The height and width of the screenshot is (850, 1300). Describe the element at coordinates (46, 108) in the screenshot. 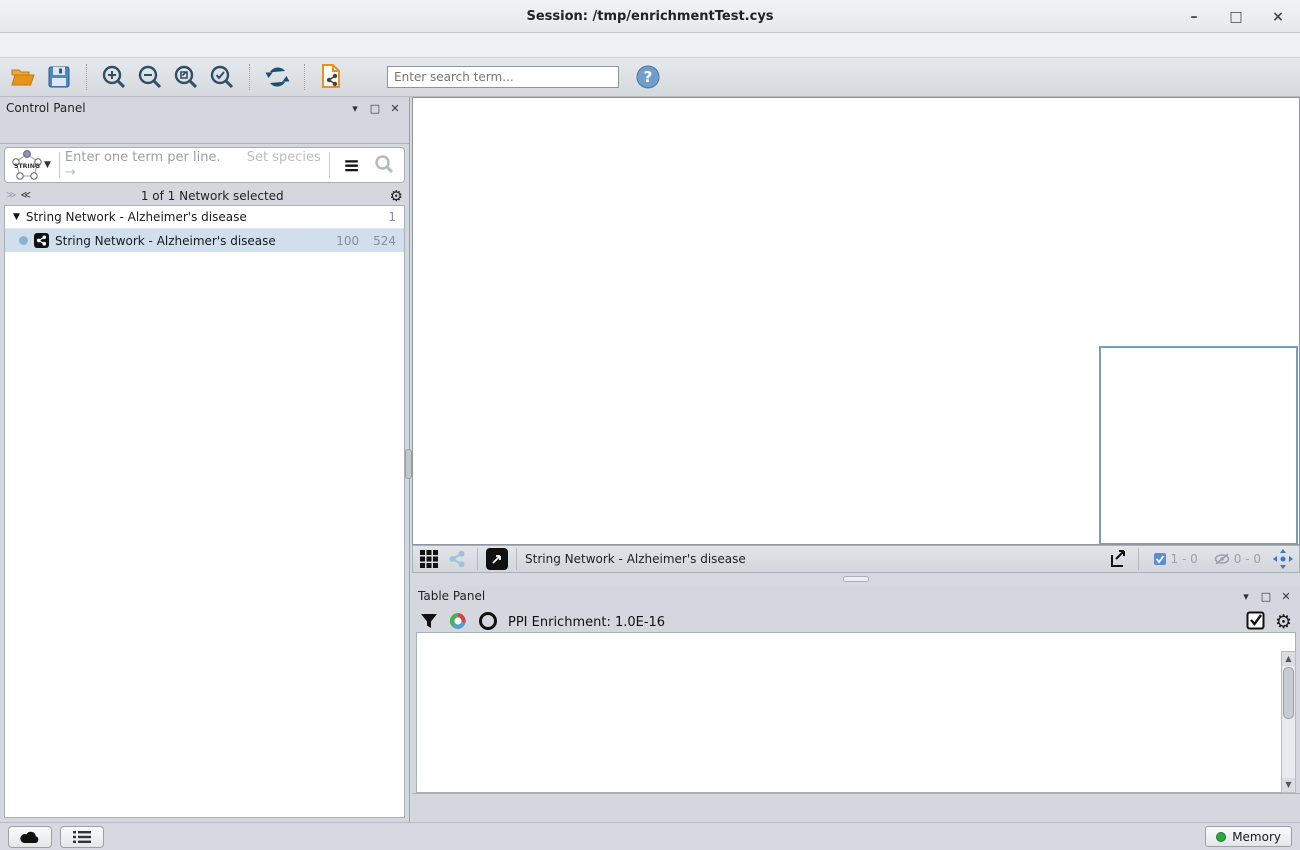

I see `control-panel-title: Control Panel` at that location.